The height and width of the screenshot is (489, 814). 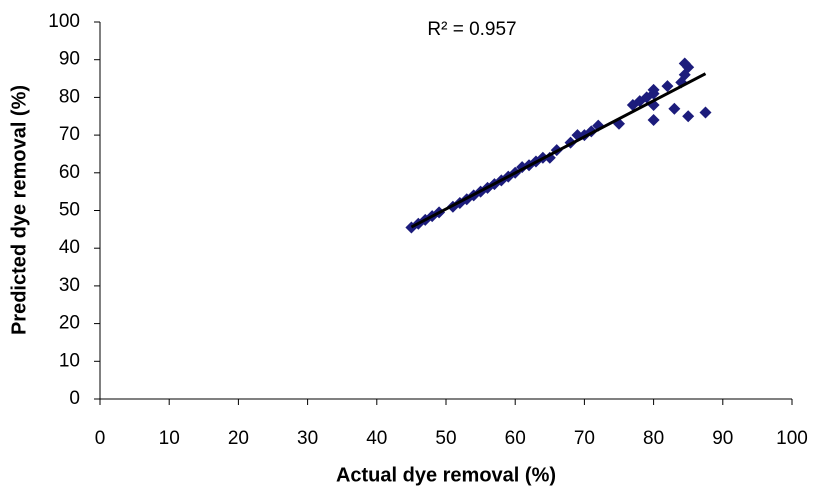 I want to click on y-tick-label: 20, so click(x=69, y=323).